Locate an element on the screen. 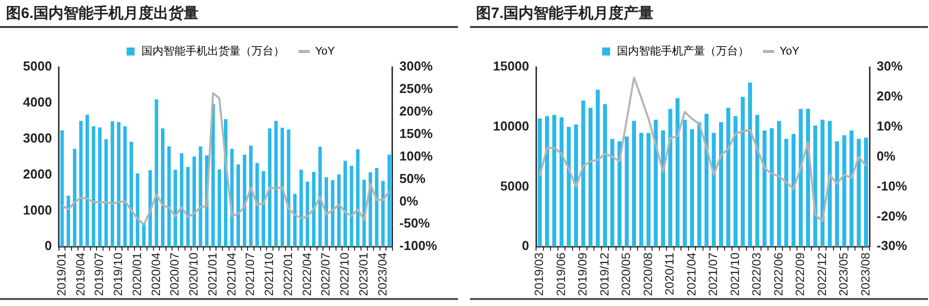 The width and height of the screenshot is (929, 306). legend-label: 国内智能手机出货量（万台） is located at coordinates (213, 51).